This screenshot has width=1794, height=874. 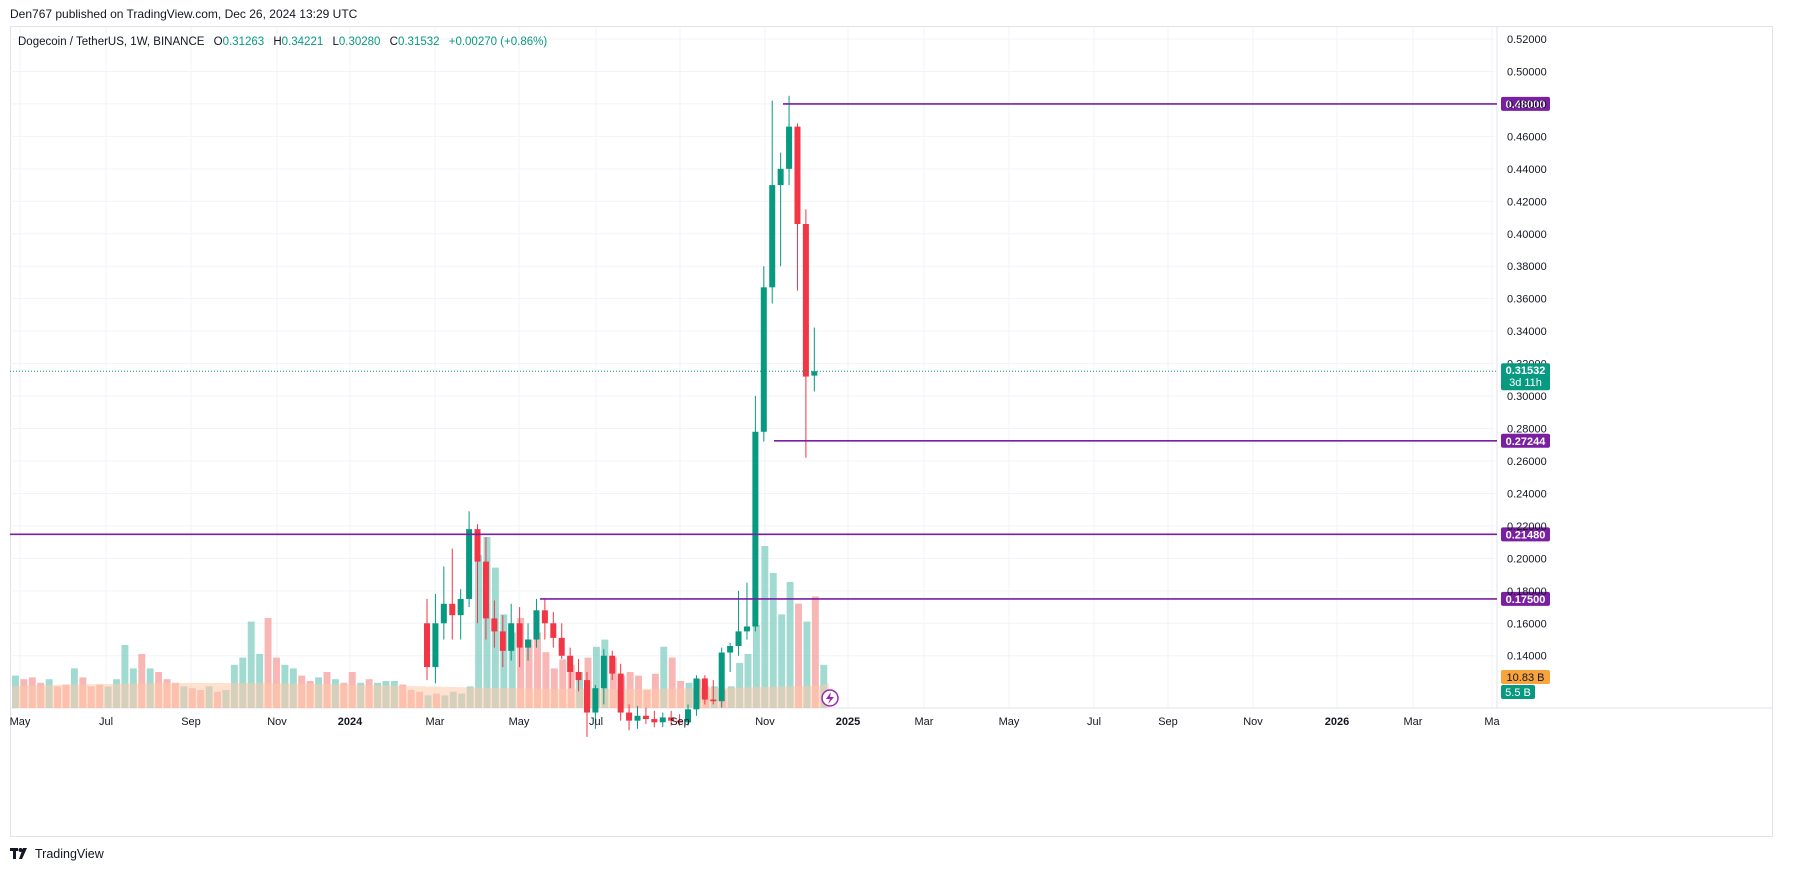 What do you see at coordinates (1527, 494) in the screenshot?
I see `price-tick-label: 0.24000` at bounding box center [1527, 494].